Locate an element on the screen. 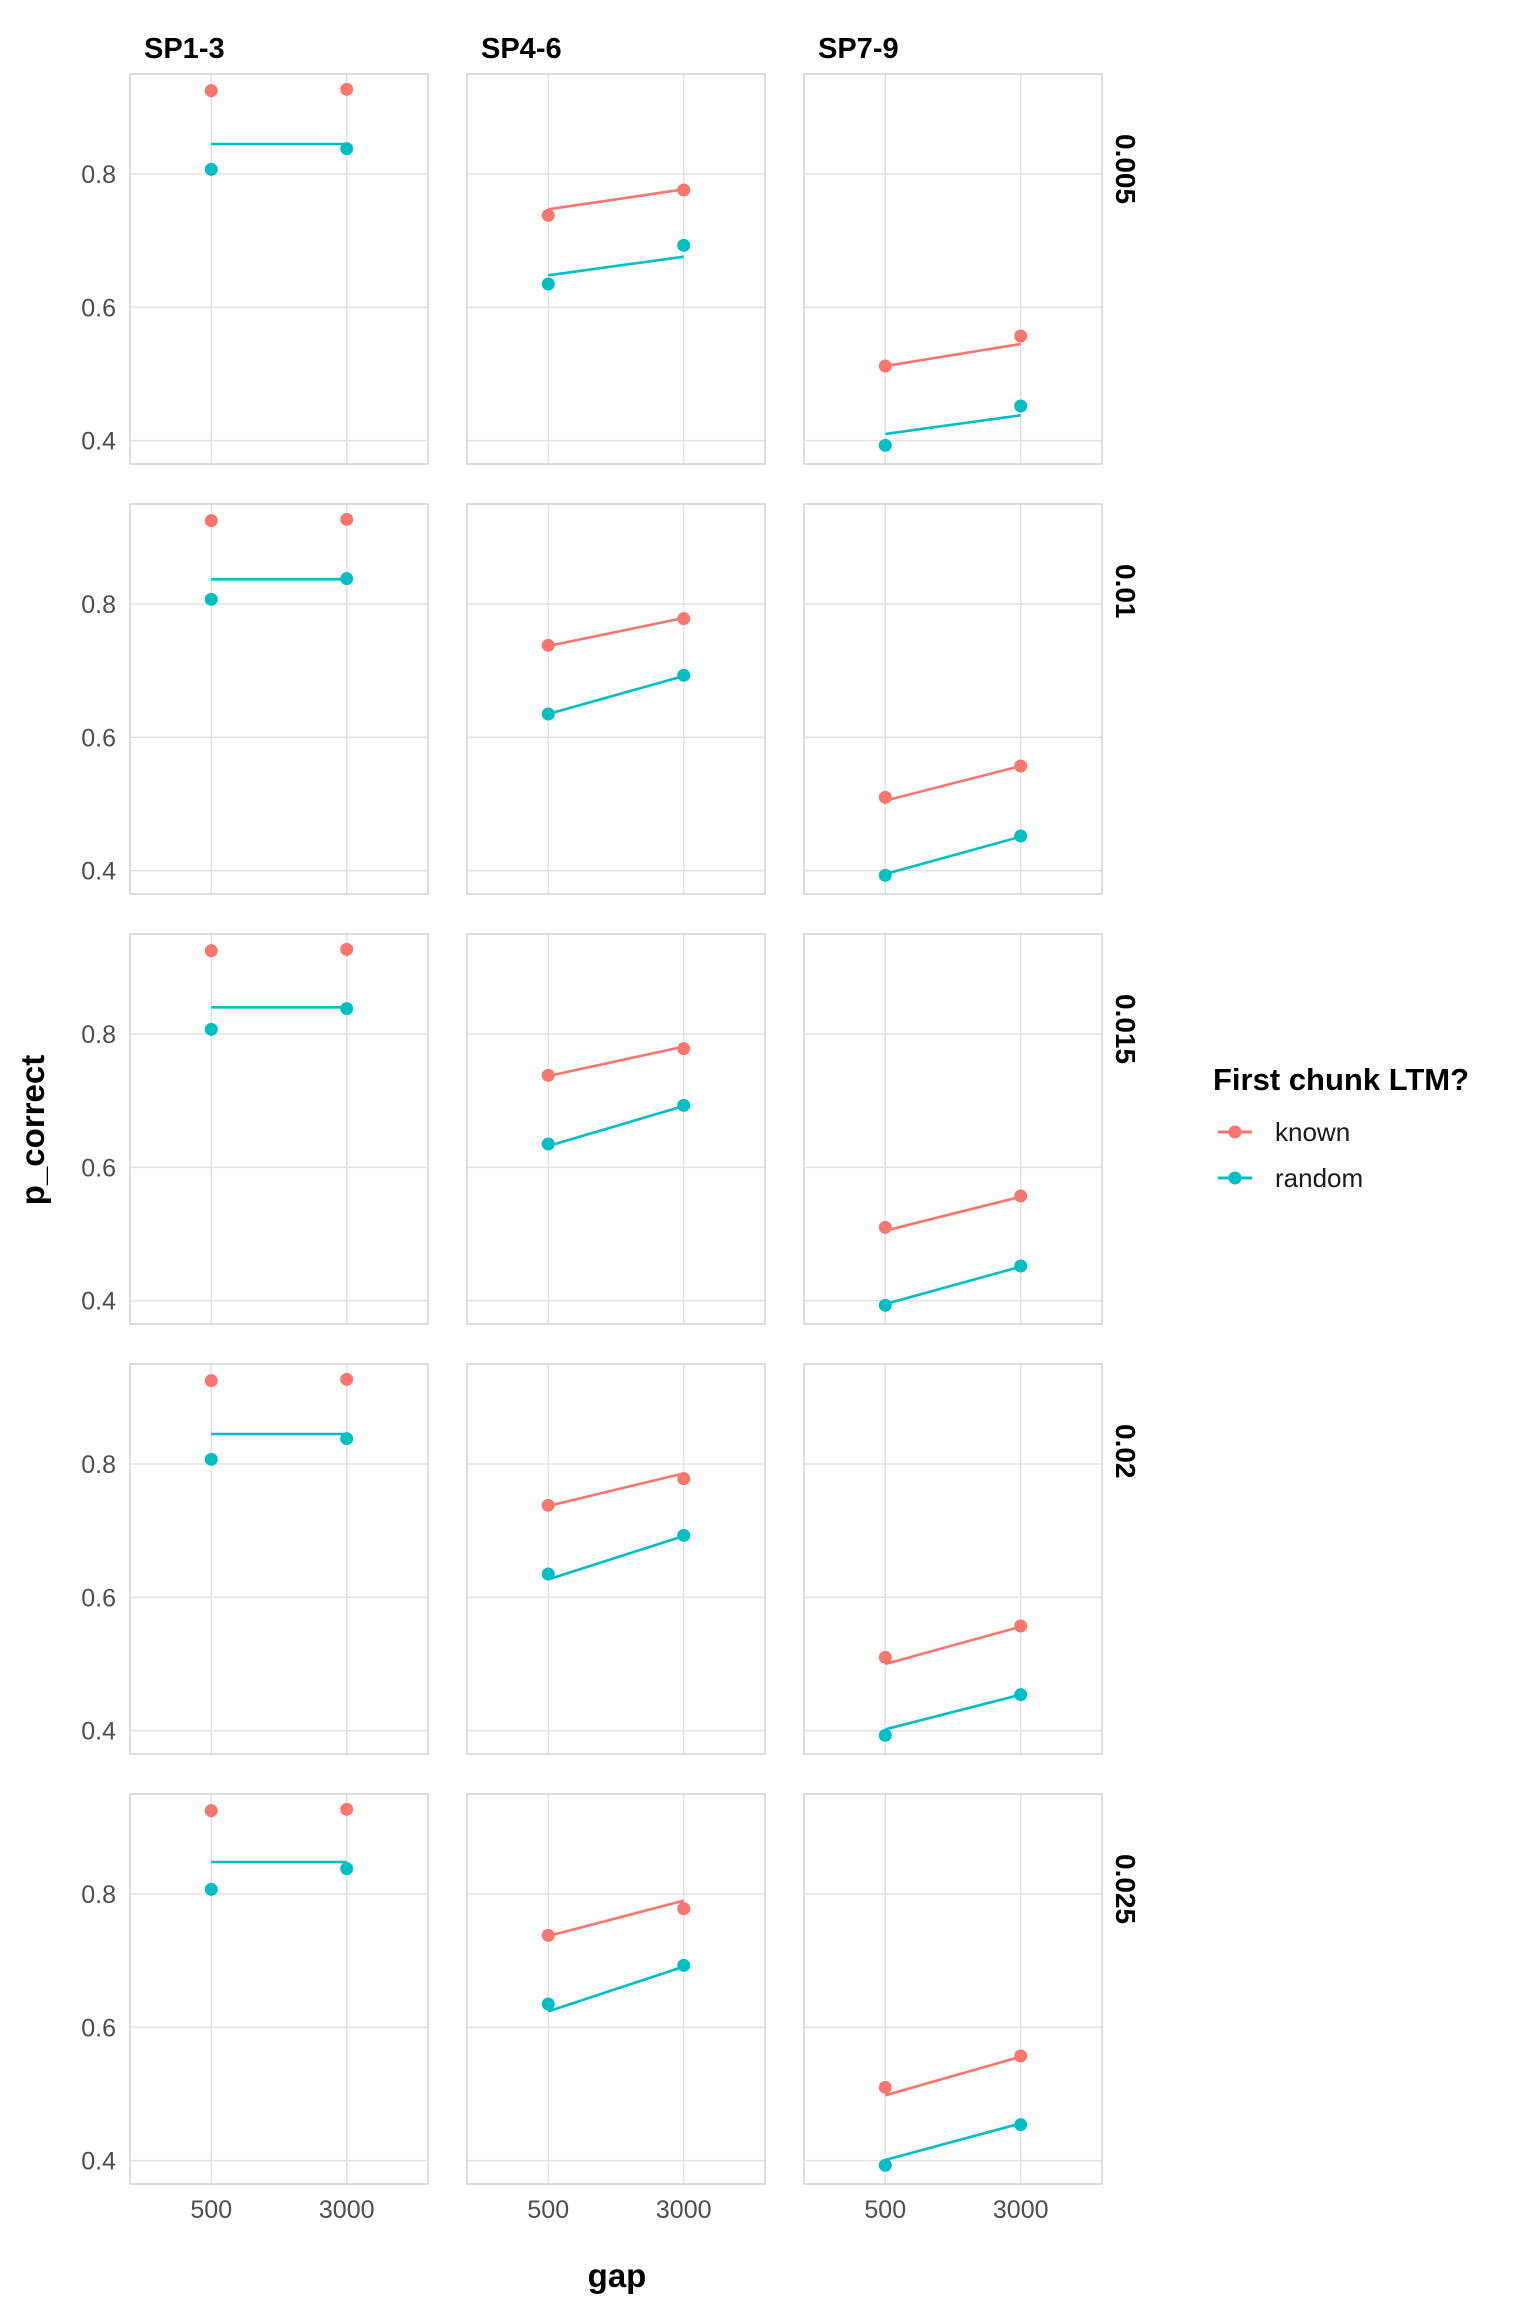 Image resolution: width=1536 pixels, height=2304 pixels. legend-item-random: random is located at coordinates (1290, 1178).